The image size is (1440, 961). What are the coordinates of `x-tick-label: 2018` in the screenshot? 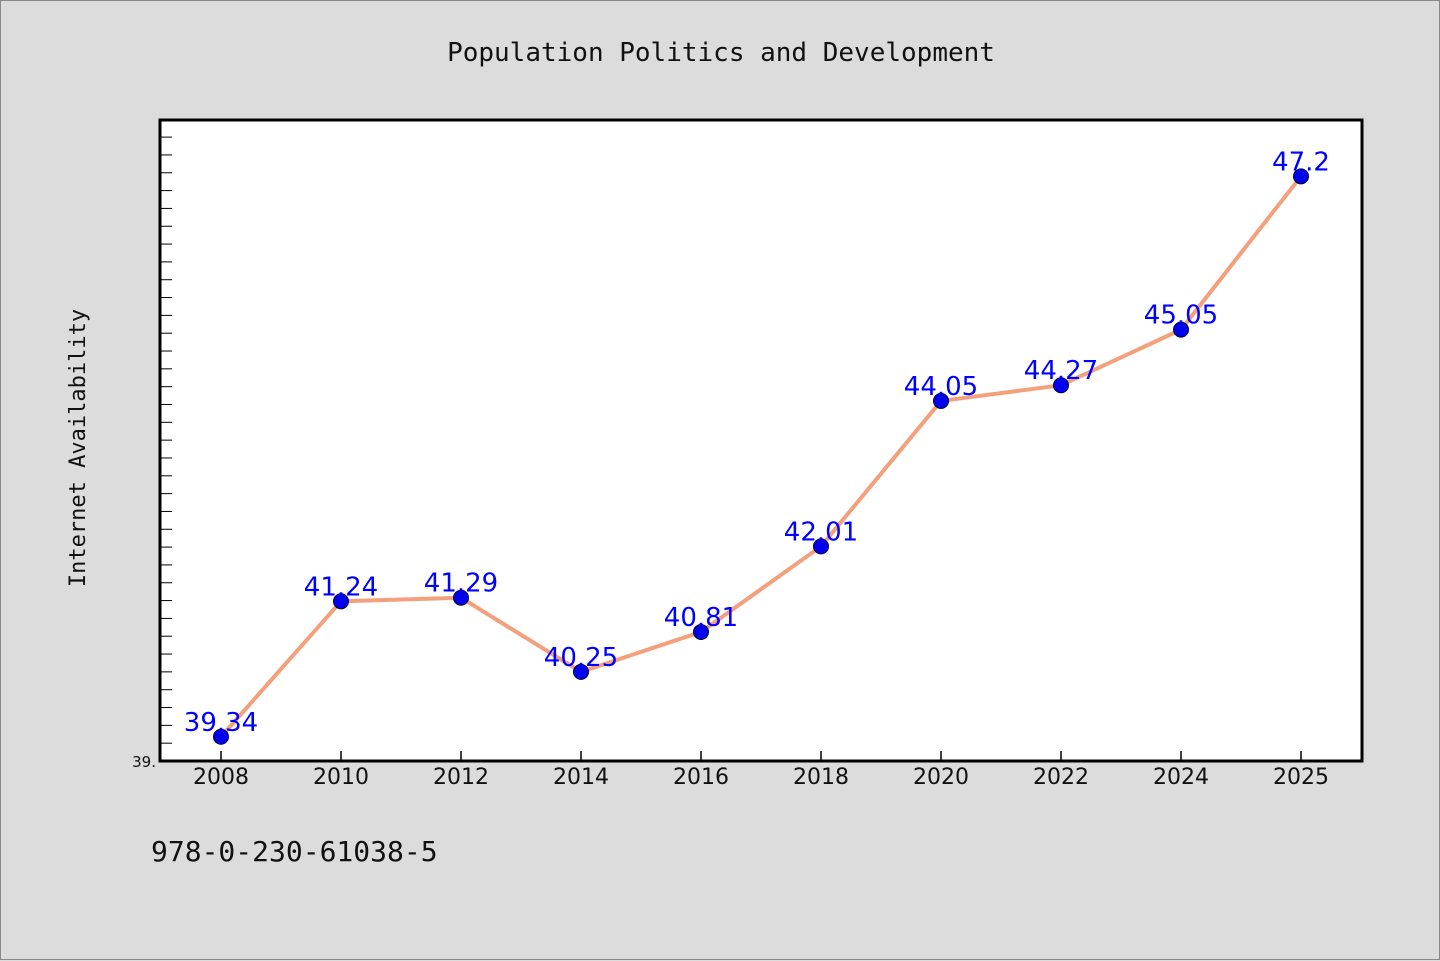 It's located at (821, 777).